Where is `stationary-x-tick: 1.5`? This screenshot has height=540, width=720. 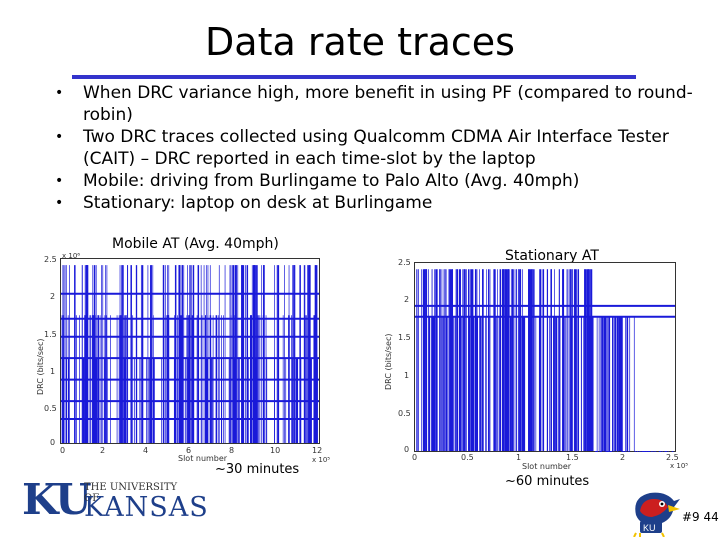
stationary-x-tick: 1.5 is located at coordinates (572, 457).